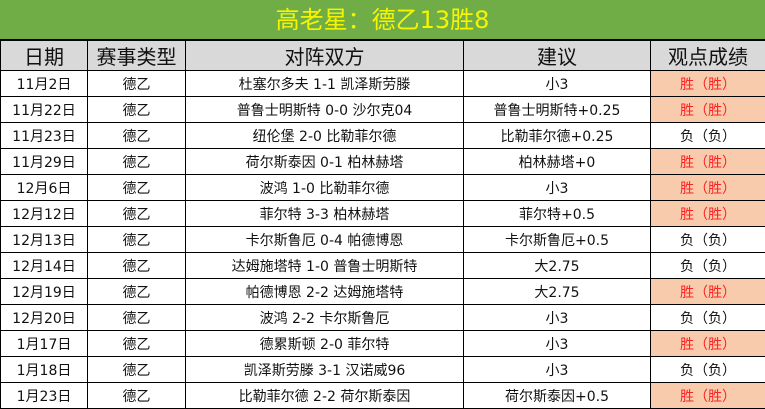 This screenshot has height=409, width=765. Describe the element at coordinates (44, 240) in the screenshot. I see `date-cell: 12月13日` at that location.